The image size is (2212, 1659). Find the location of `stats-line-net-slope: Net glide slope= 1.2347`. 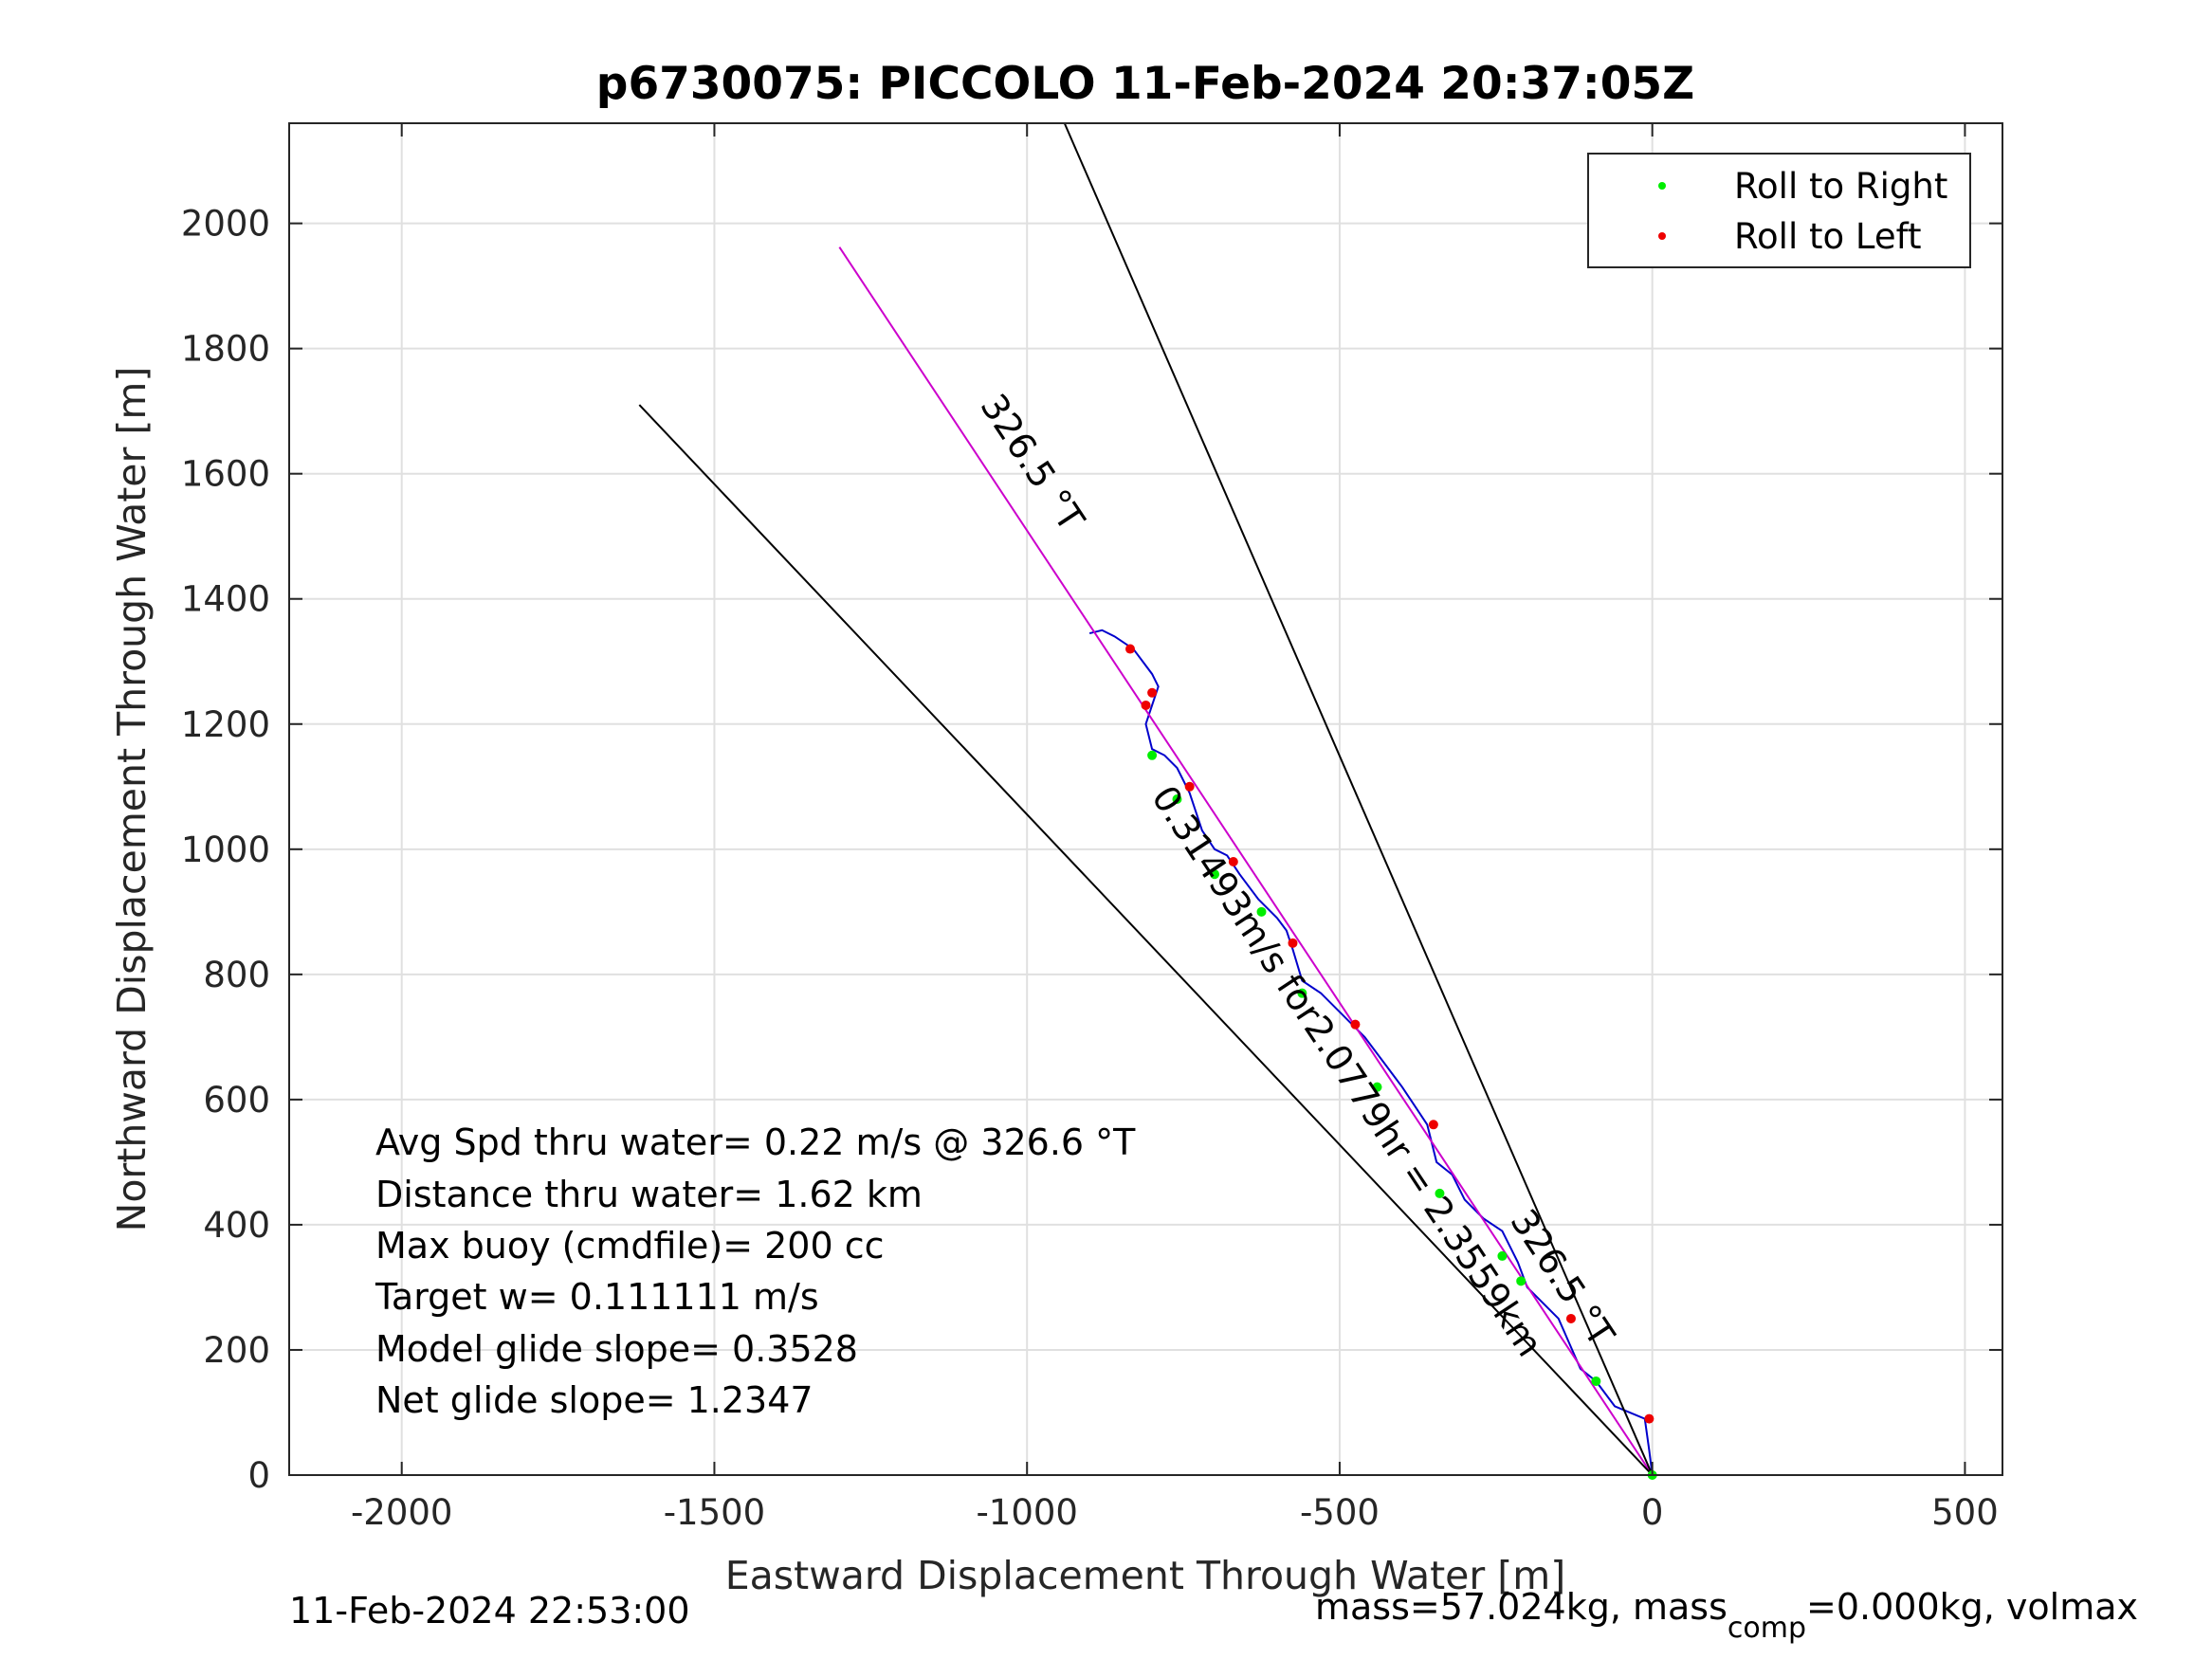

stats-line-net-slope: Net glide slope= 1.2347 is located at coordinates (594, 1400).